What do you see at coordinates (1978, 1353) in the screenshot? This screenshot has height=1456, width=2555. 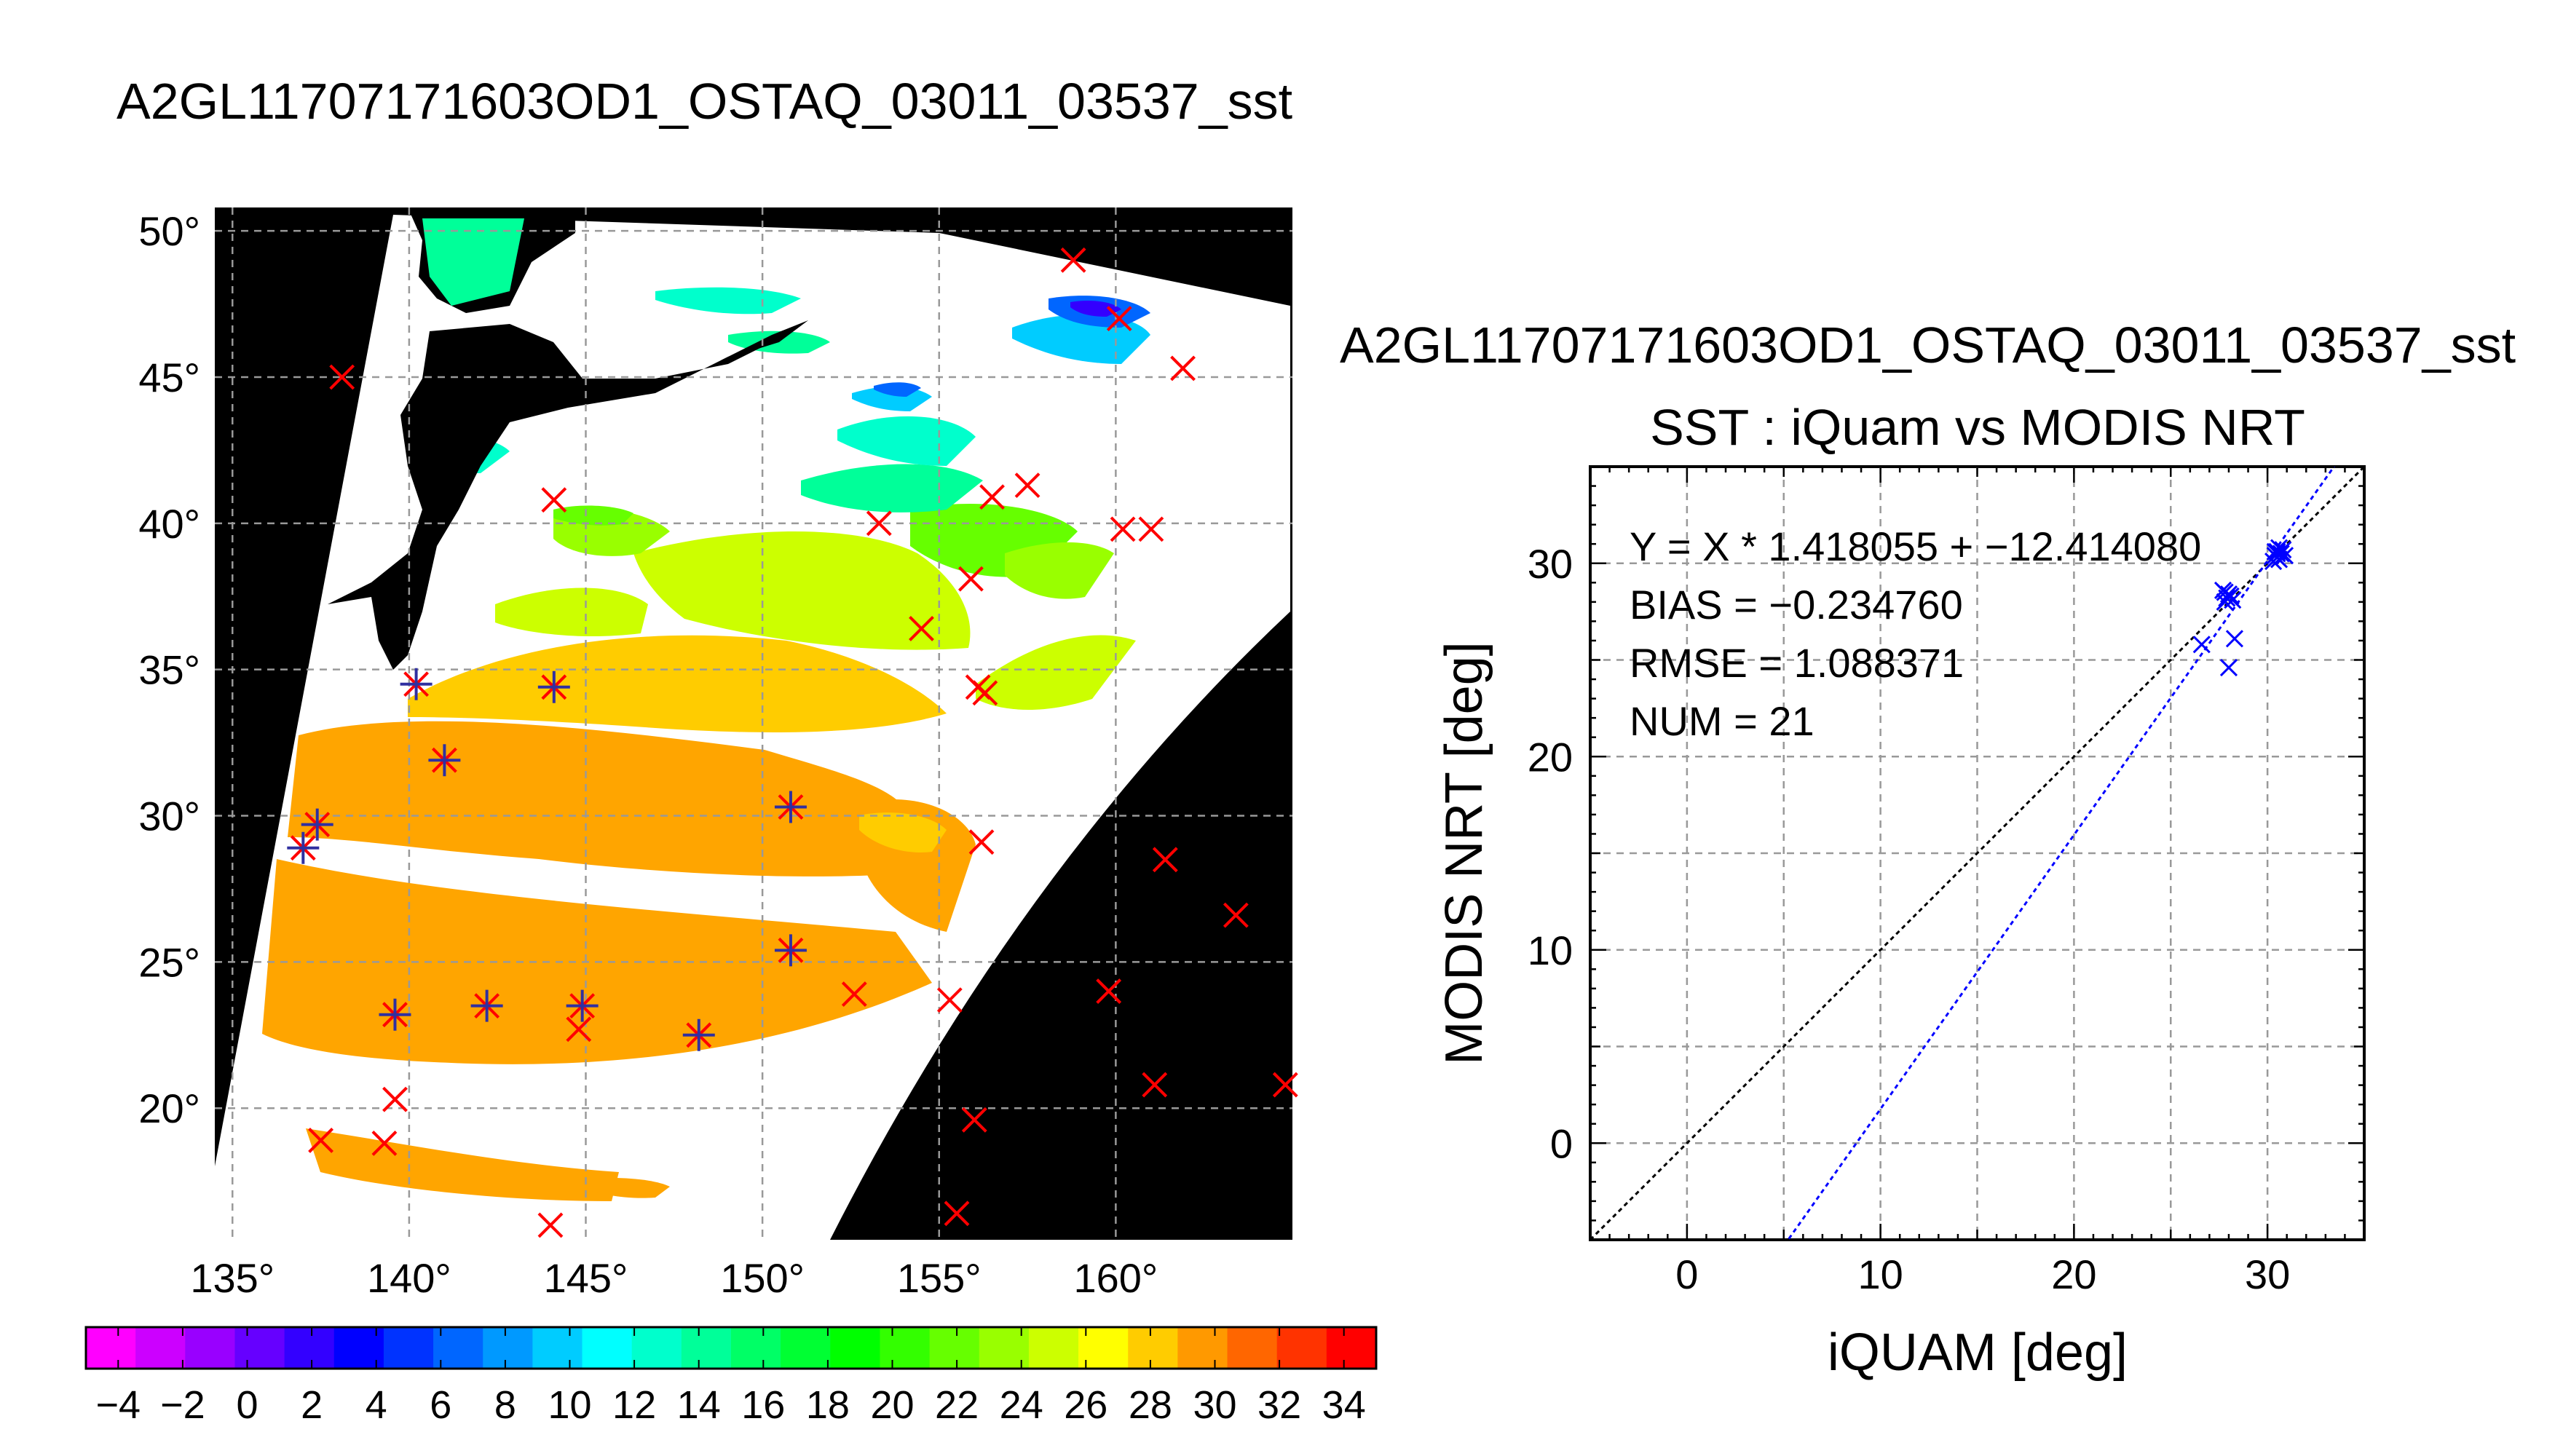 I see `scatter-xlabel: iQUAM [deg]` at bounding box center [1978, 1353].